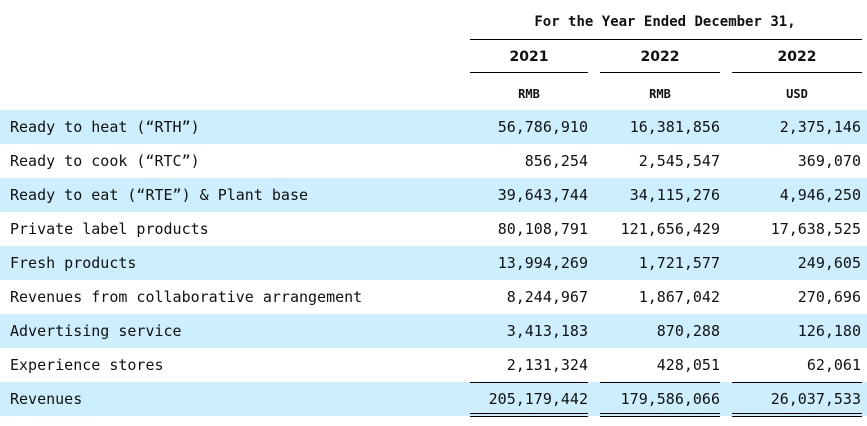  Describe the element at coordinates (186, 297) in the screenshot. I see `row-label: Revenues from collaborative arrangement` at that location.